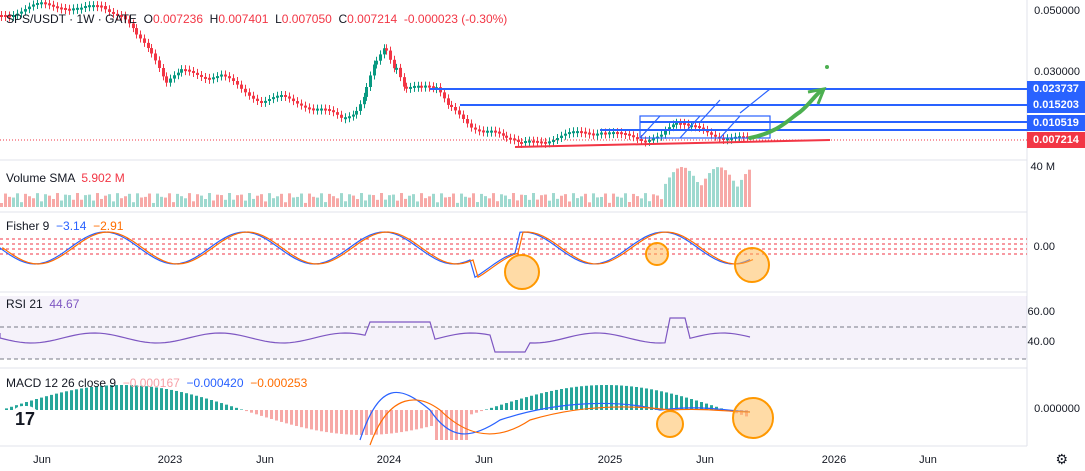  Describe the element at coordinates (928, 460) in the screenshot. I see `time-label-jun-2026: Jun` at that location.